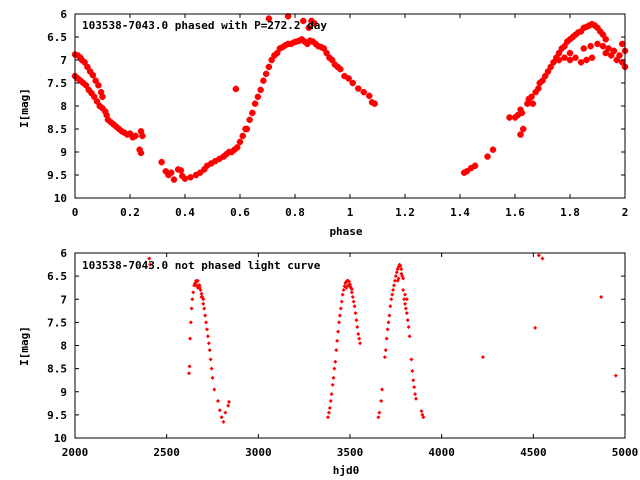 The image size is (640, 480). Describe the element at coordinates (570, 212) in the screenshot. I see `phased-x-tick-label: 1.8` at that location.